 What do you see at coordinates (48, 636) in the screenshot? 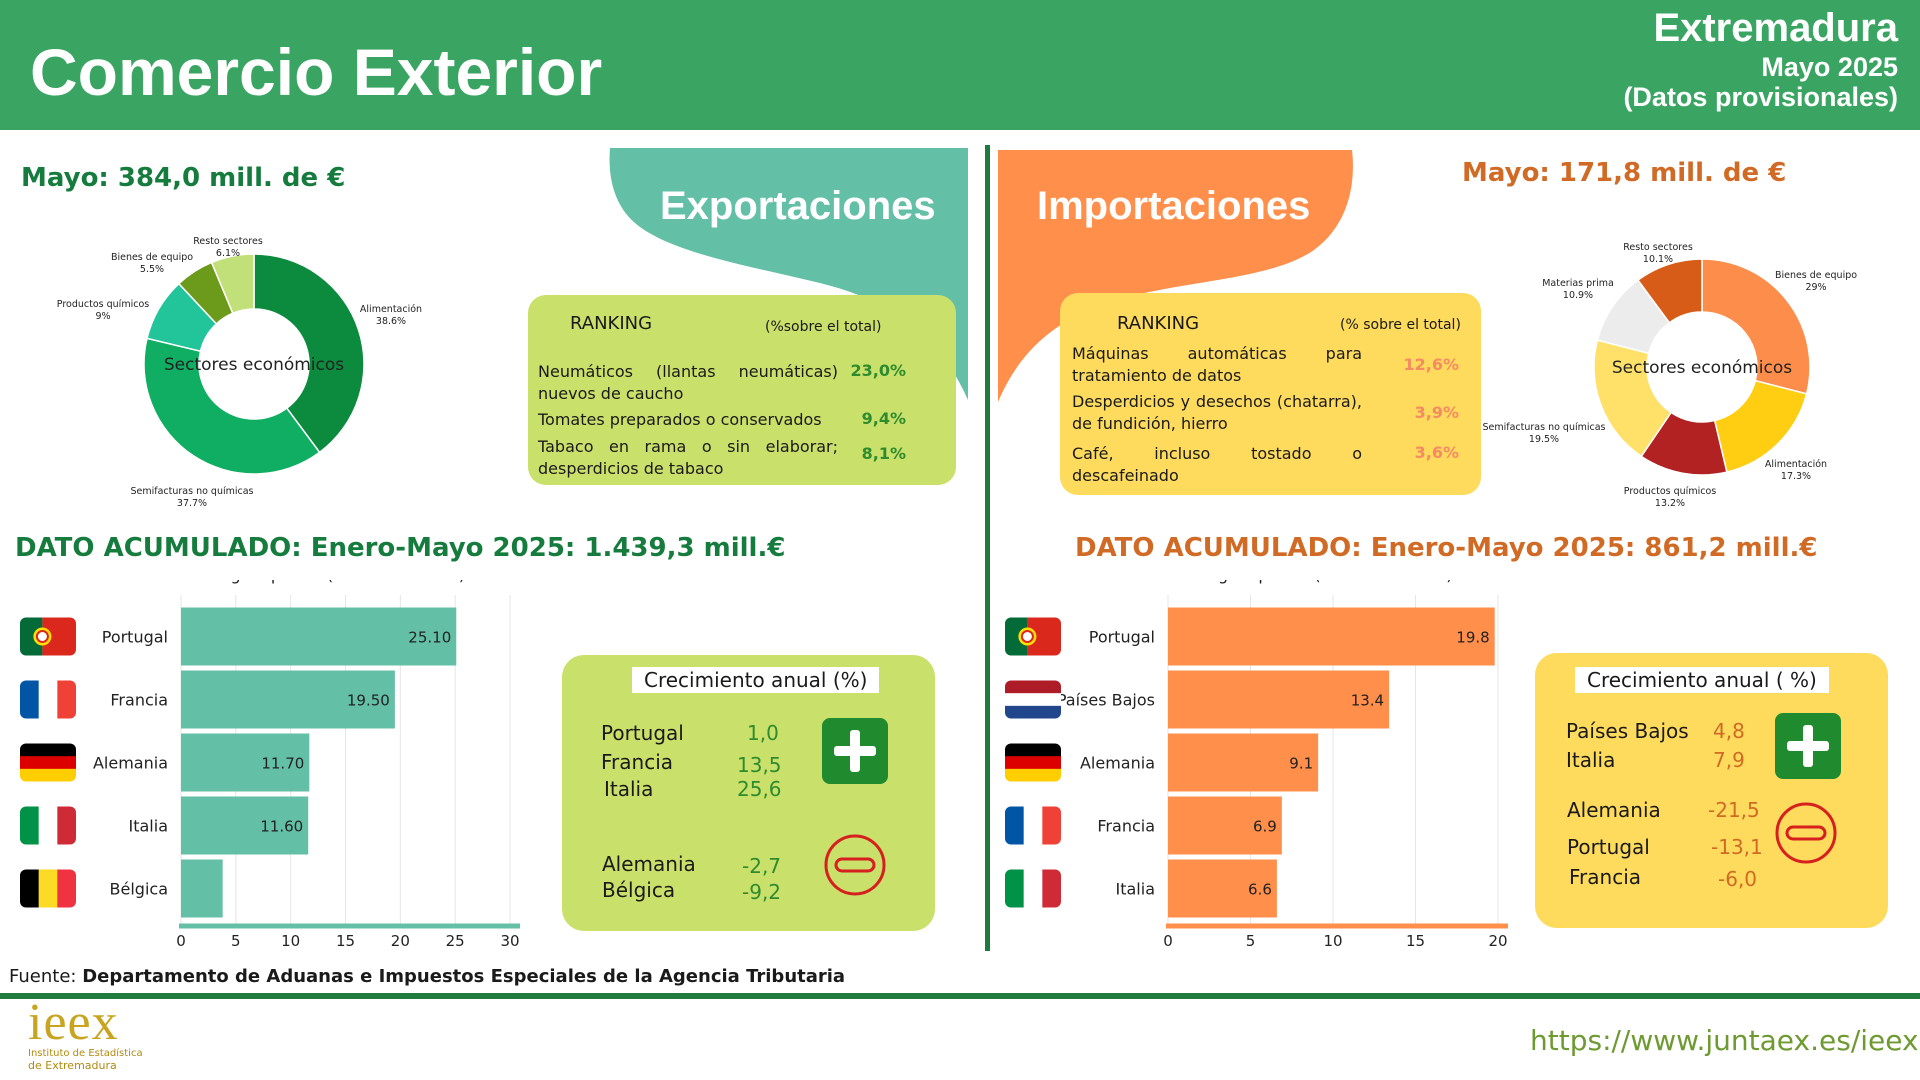
I see `flag-portugal-icon` at bounding box center [48, 636].